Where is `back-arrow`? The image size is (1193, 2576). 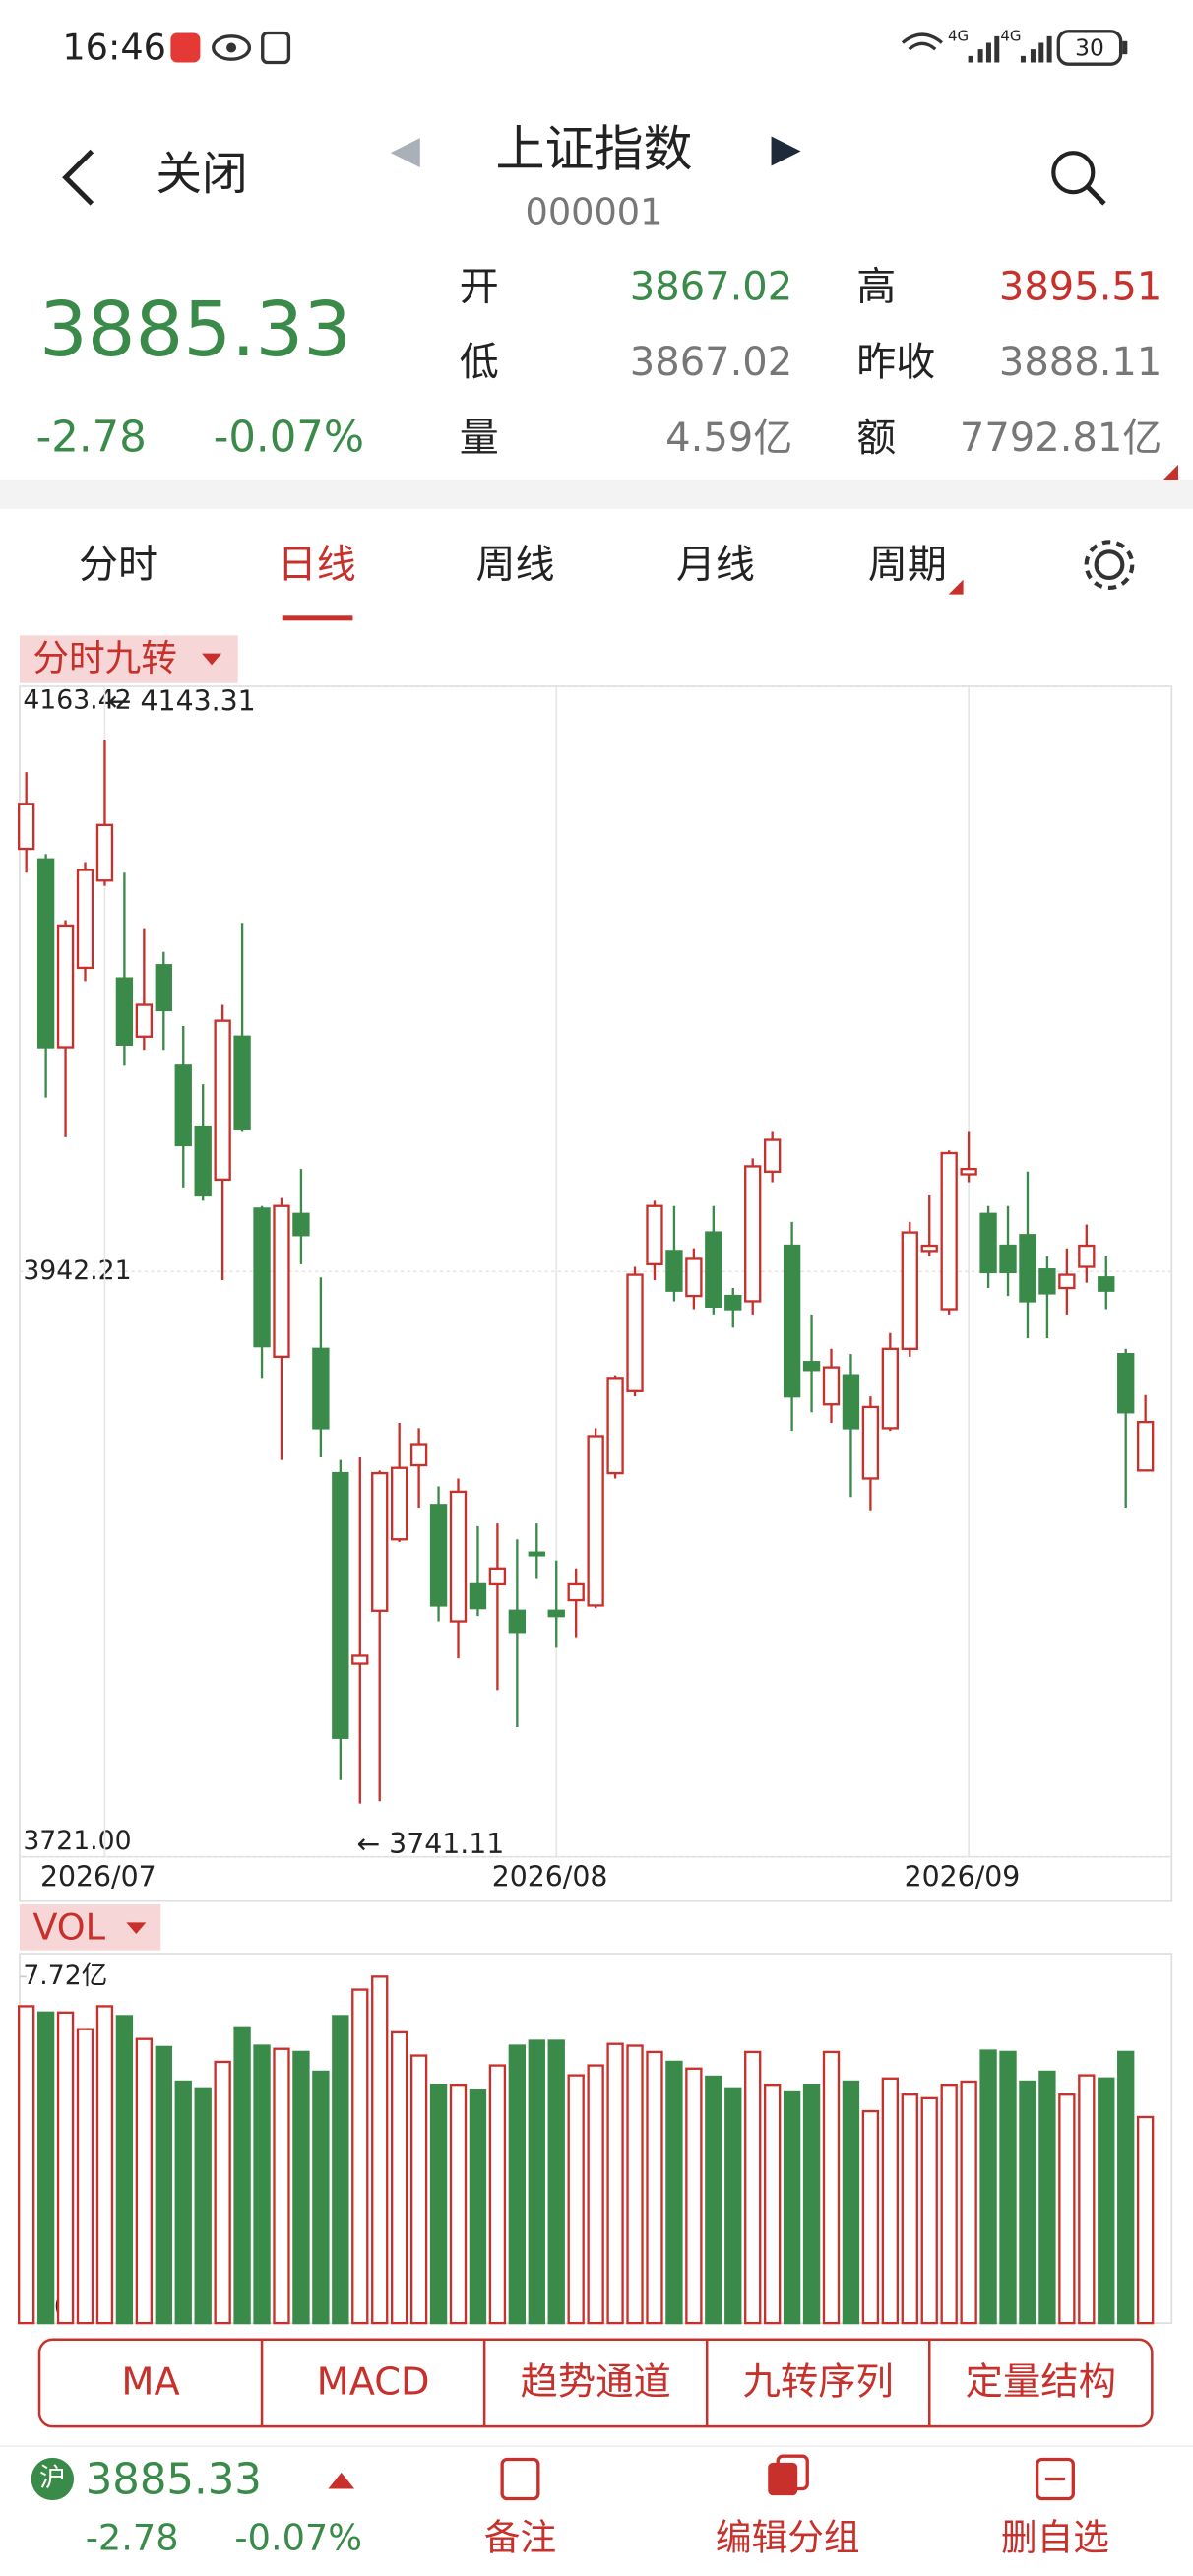 back-arrow is located at coordinates (78, 177).